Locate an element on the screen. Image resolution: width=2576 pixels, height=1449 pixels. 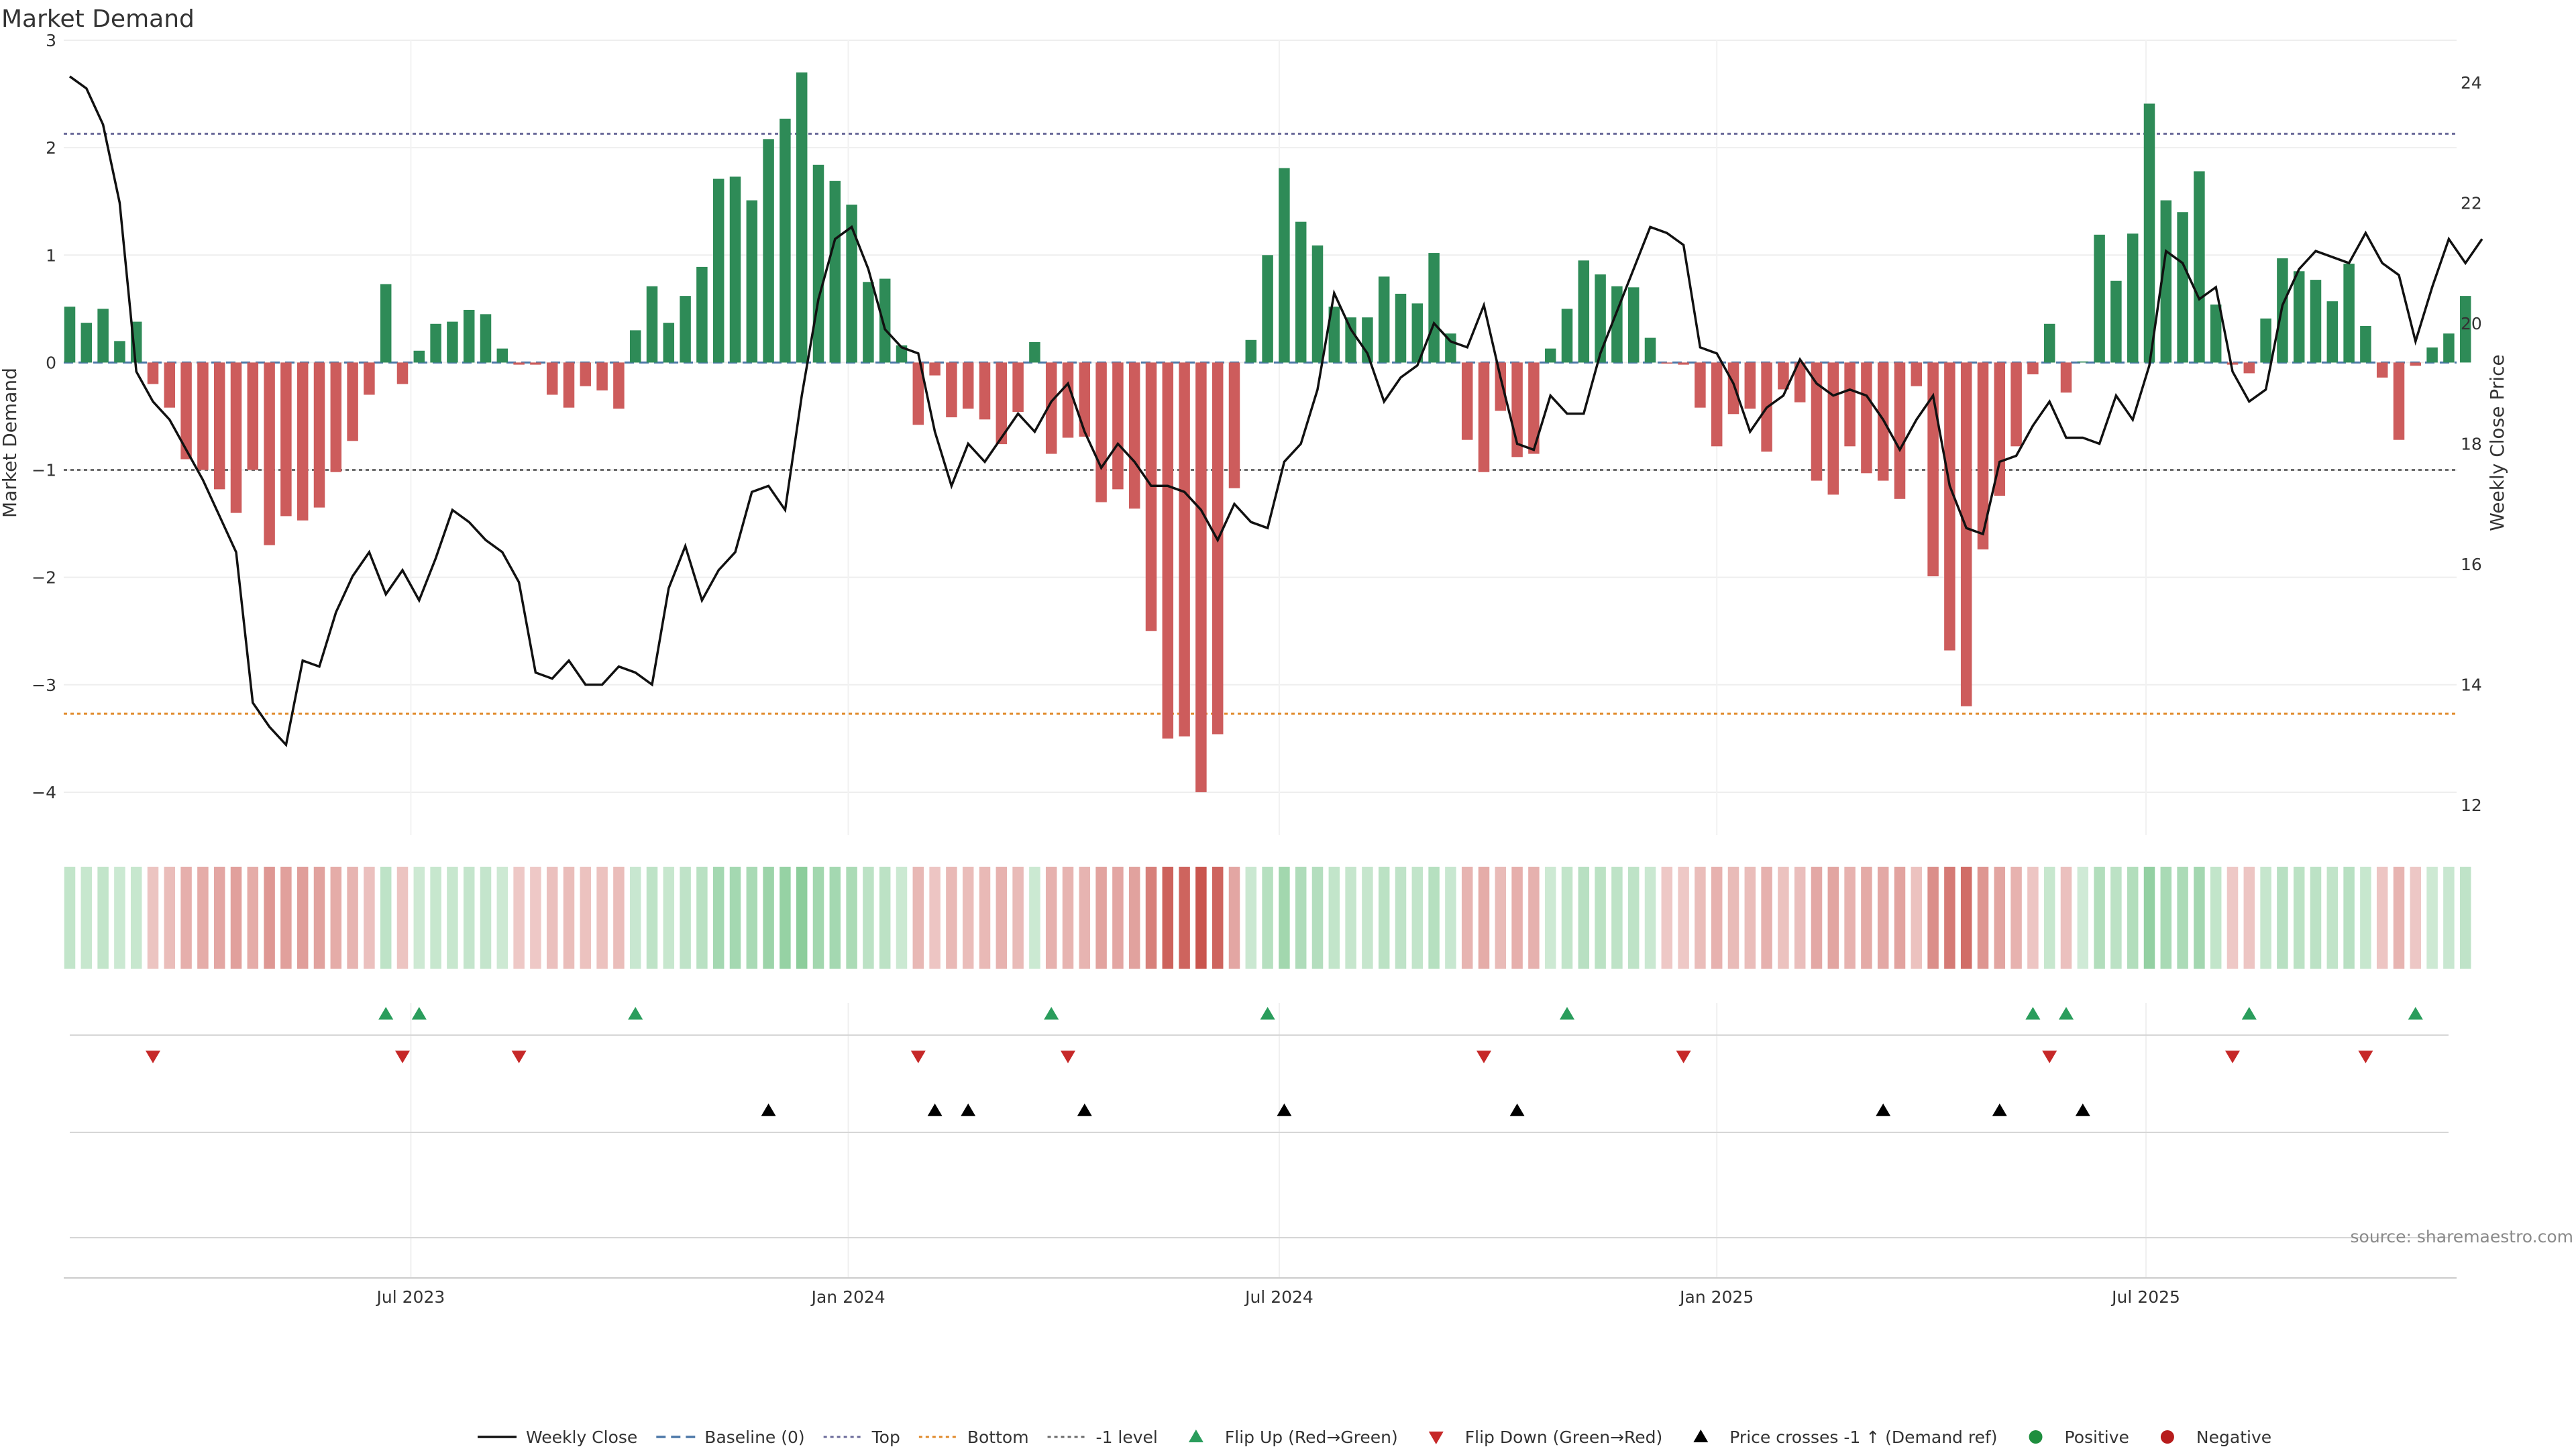
x-tick-label: Jul 2024 is located at coordinates (1278, 1297).